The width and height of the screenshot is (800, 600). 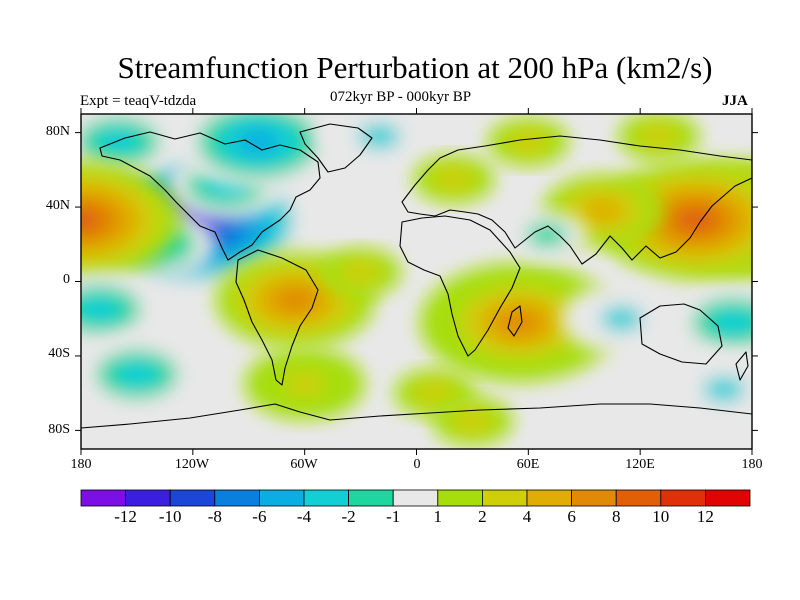 What do you see at coordinates (277, 317) in the screenshot?
I see `south-america-coastline` at bounding box center [277, 317].